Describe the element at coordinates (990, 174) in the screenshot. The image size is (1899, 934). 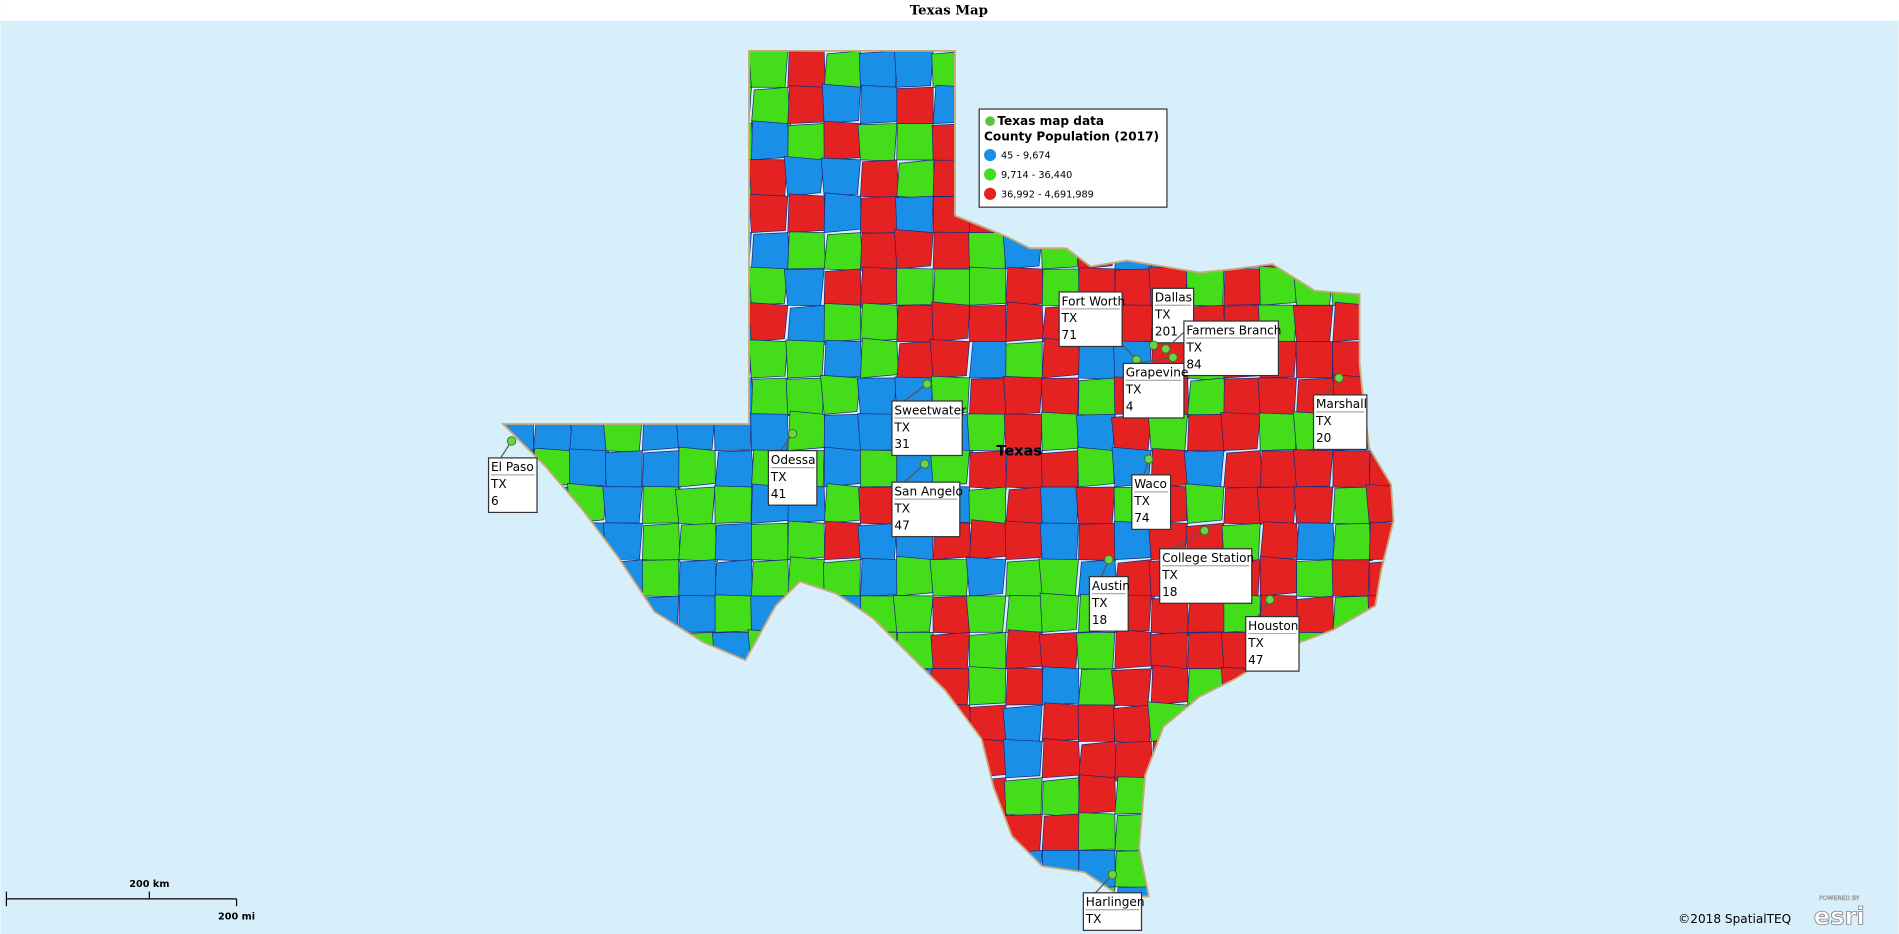
I see `legend-swatch` at that location.